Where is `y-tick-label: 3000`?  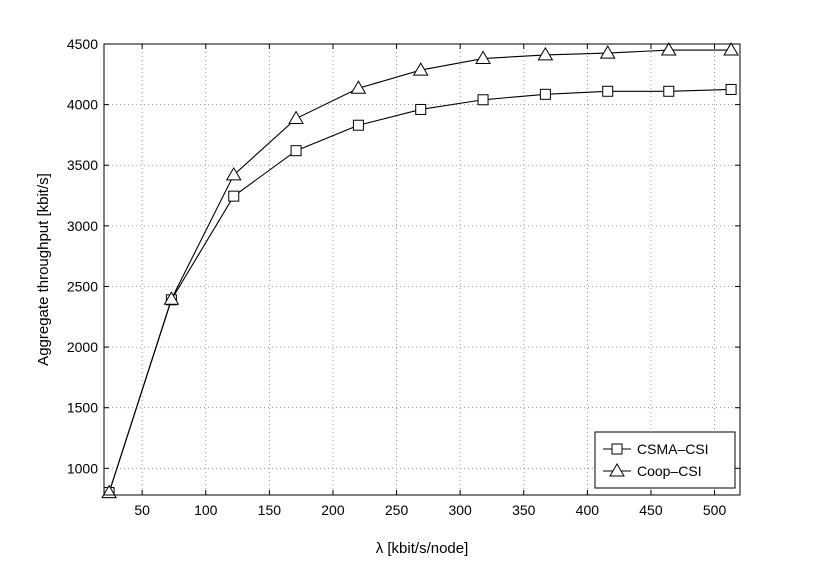 y-tick-label: 3000 is located at coordinates (82, 226).